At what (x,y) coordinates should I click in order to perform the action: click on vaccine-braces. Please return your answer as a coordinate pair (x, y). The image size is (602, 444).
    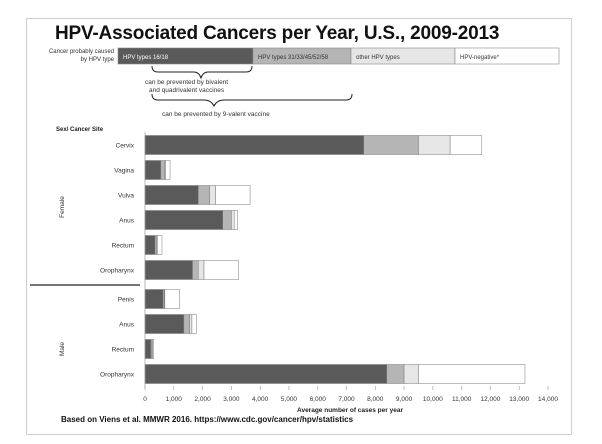
    Looking at the image, I should click on (252, 86).